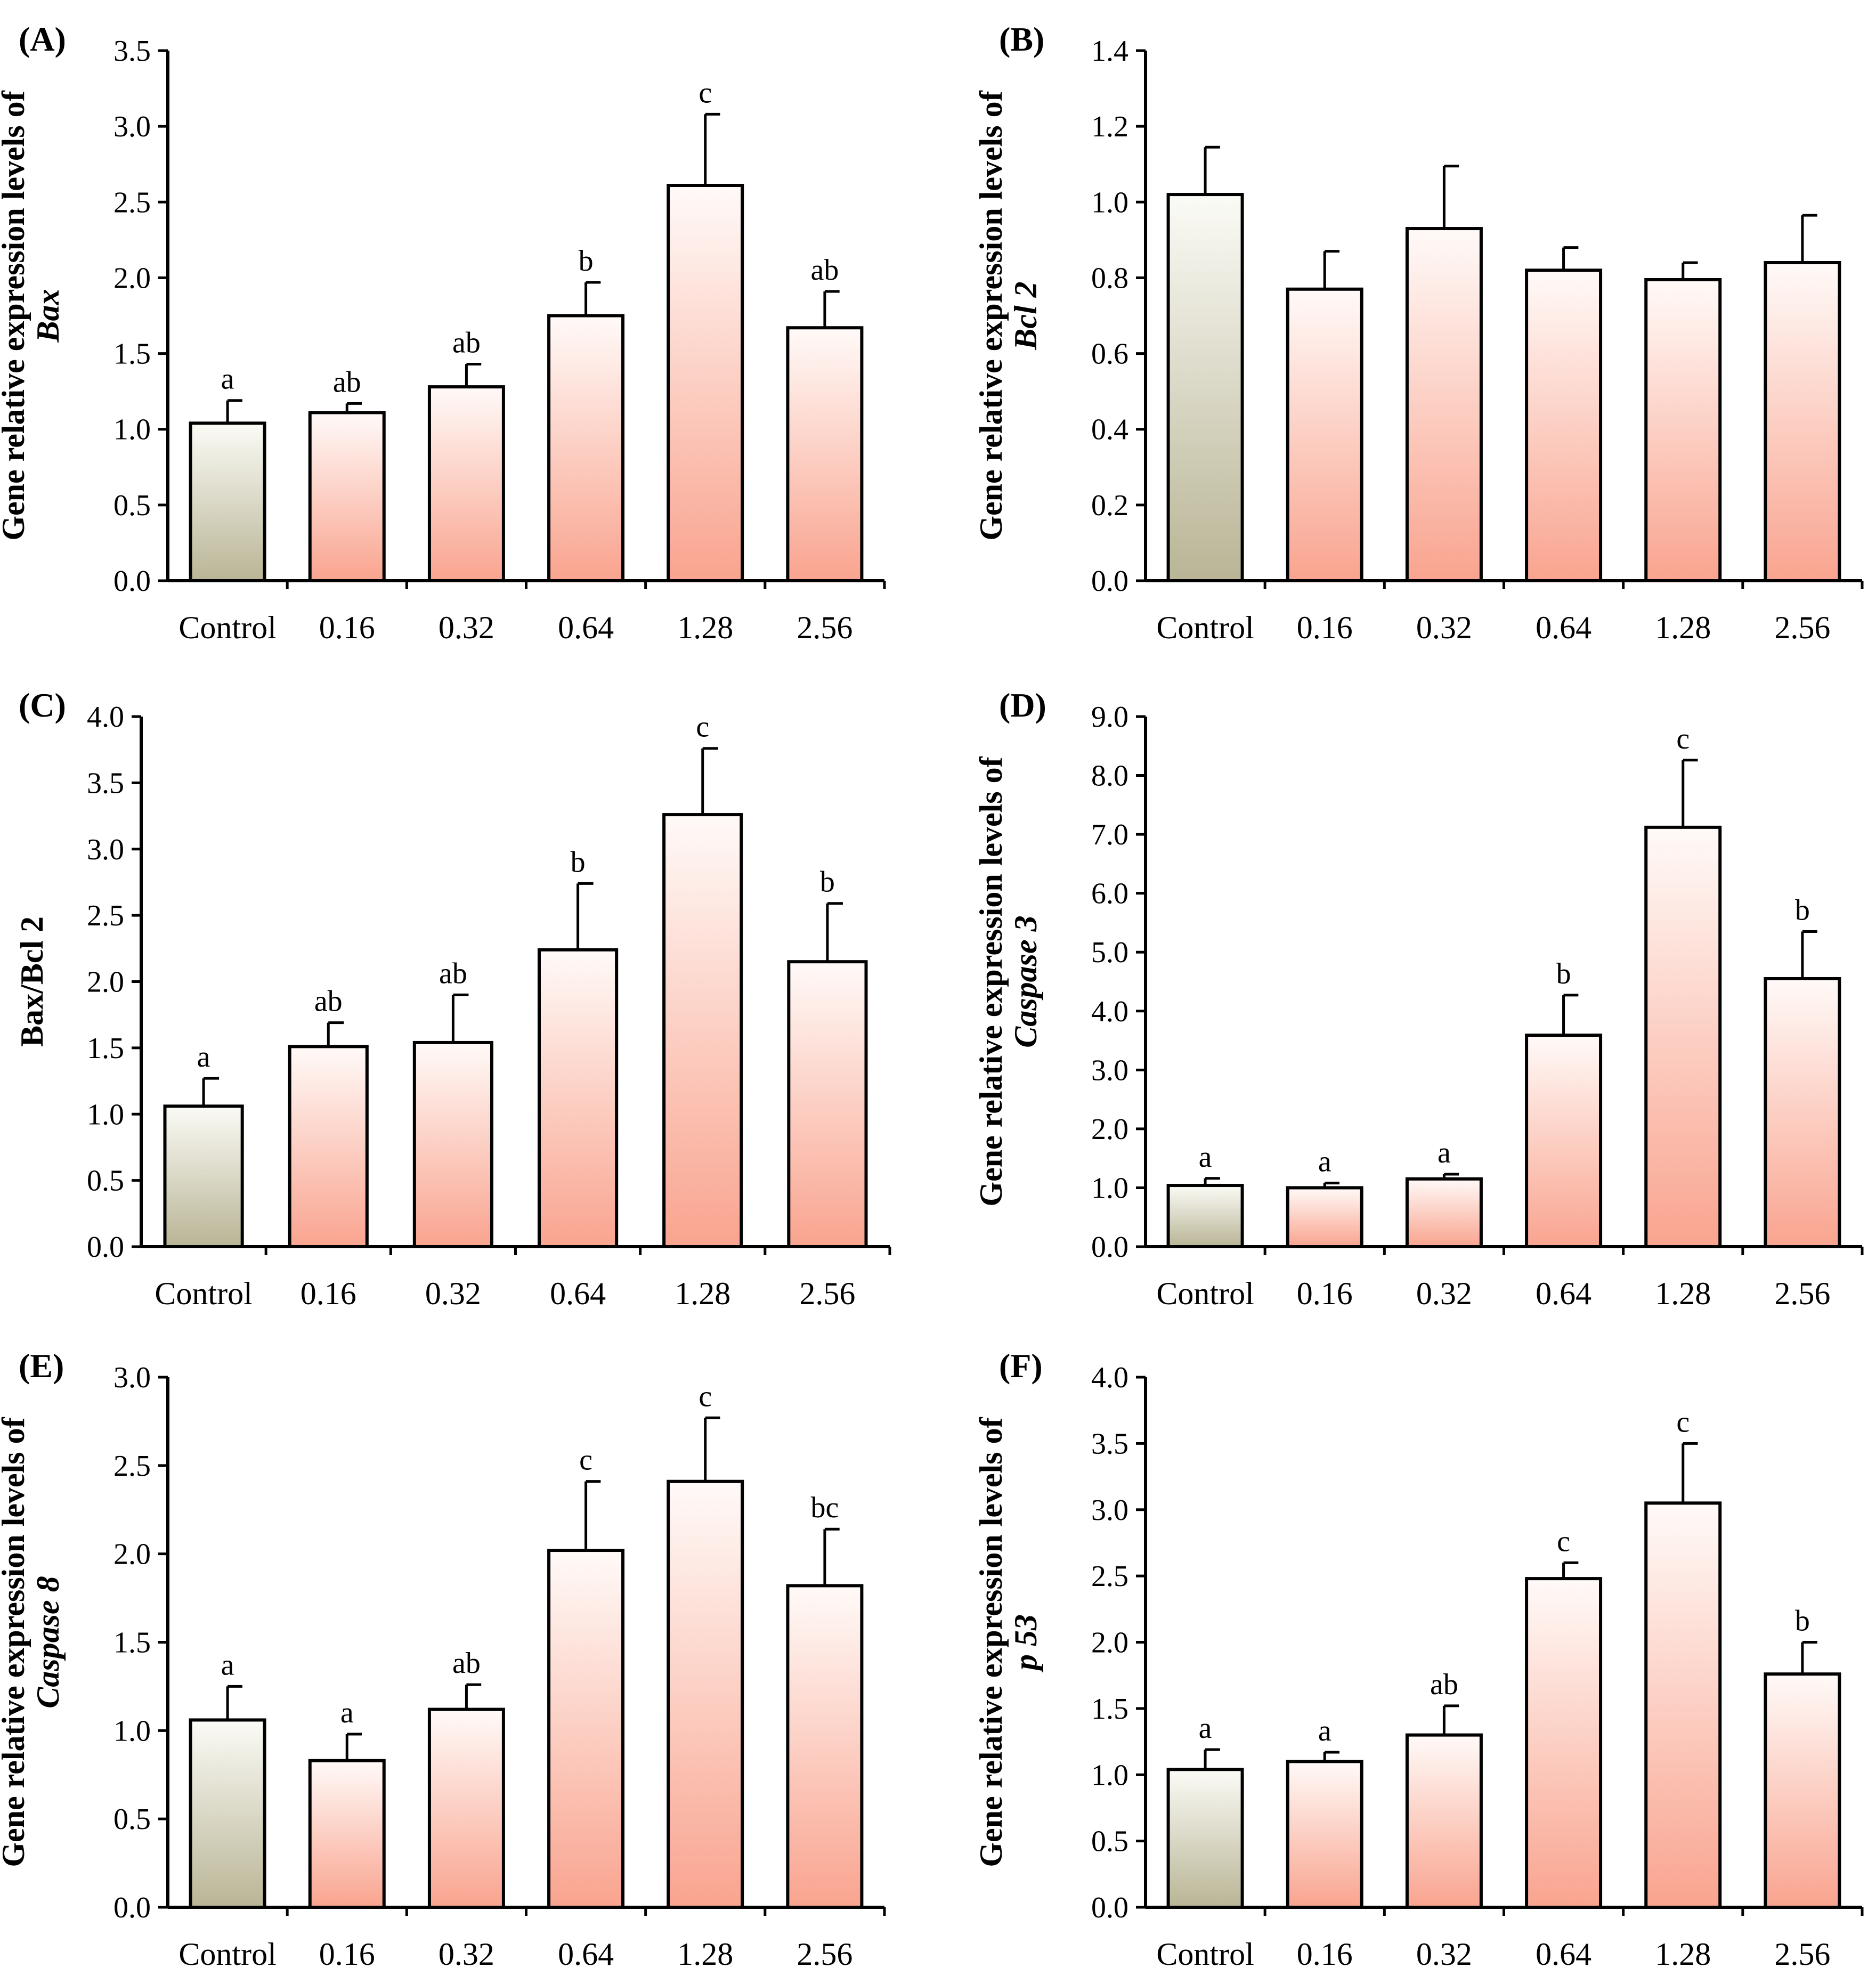  What do you see at coordinates (16, 315) in the screenshot?
I see `y-axis-title-a: Gene relative expression levels of` at bounding box center [16, 315].